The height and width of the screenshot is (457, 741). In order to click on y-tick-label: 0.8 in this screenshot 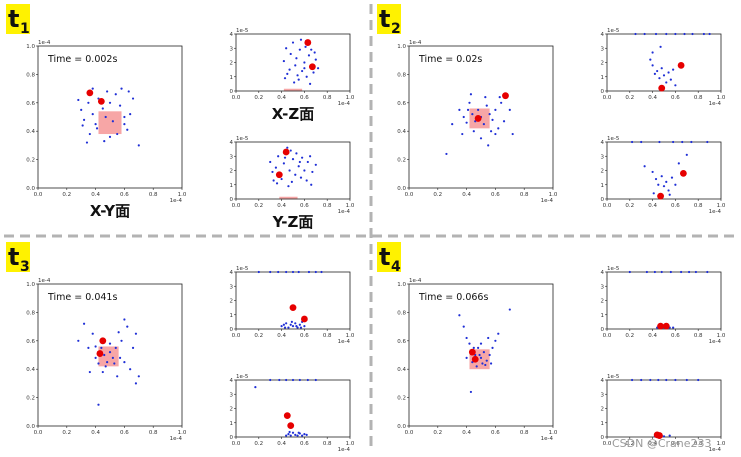, I will do `click(30, 313)`.